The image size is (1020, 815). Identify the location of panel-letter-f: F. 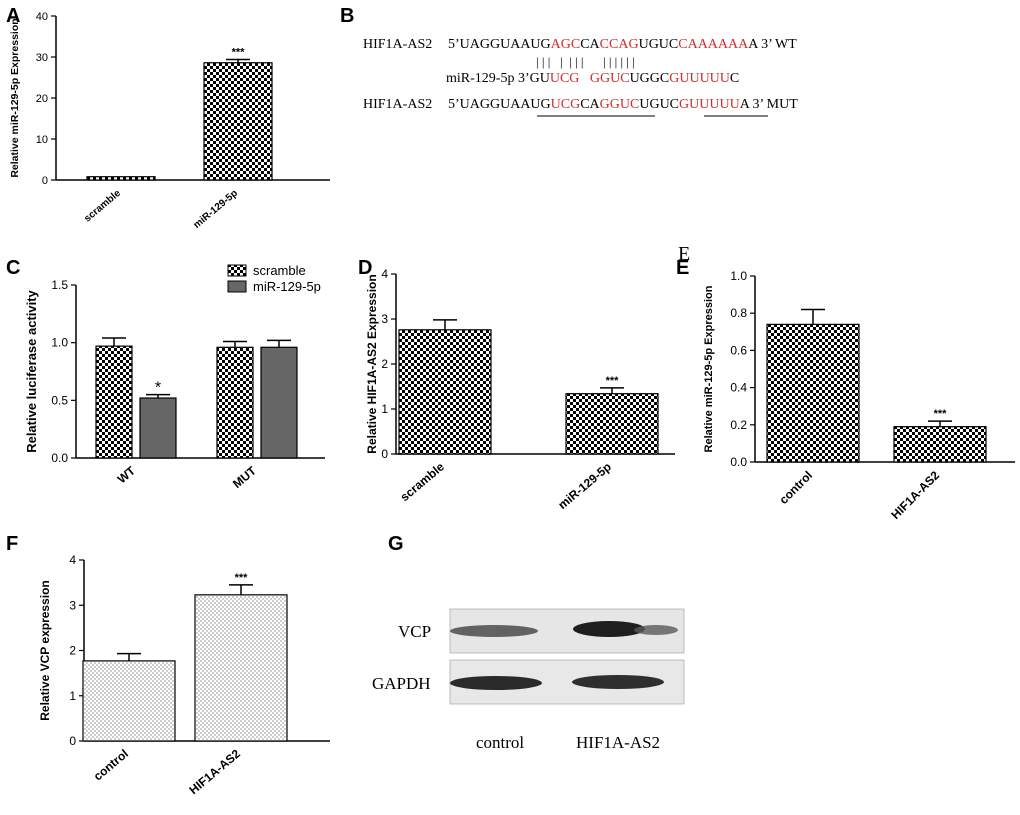
(12, 544).